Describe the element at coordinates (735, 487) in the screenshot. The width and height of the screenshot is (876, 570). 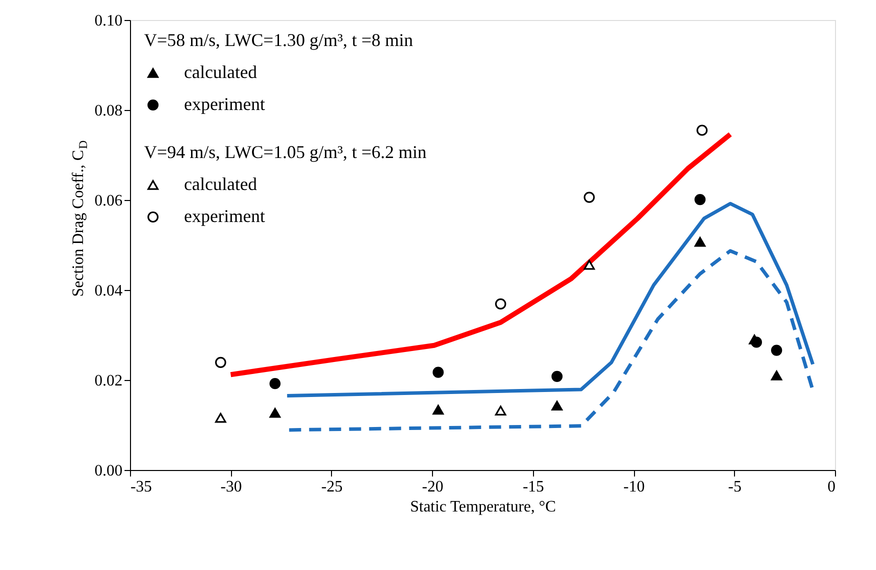
I see `x-tick-label: -5` at that location.